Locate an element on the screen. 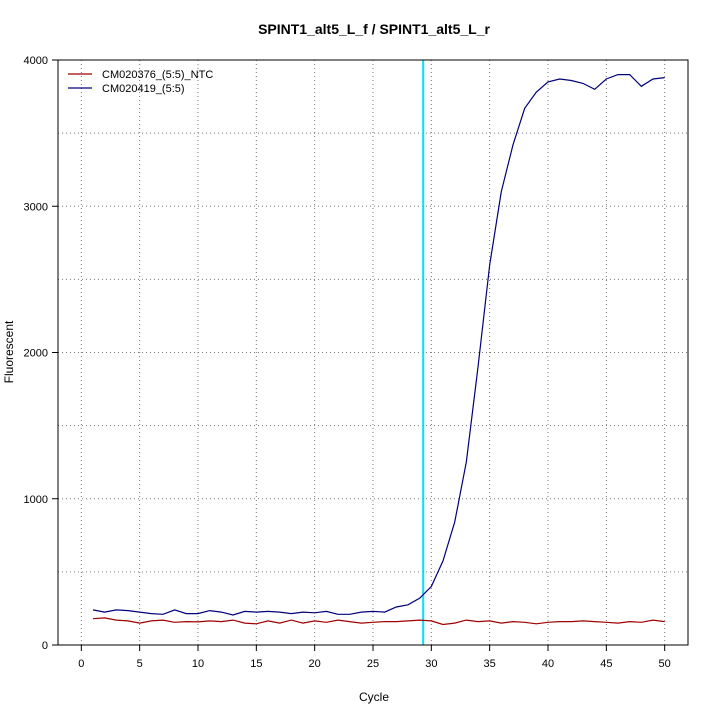  legend-label: CM020376_(5:5)_NTC is located at coordinates (157, 75).